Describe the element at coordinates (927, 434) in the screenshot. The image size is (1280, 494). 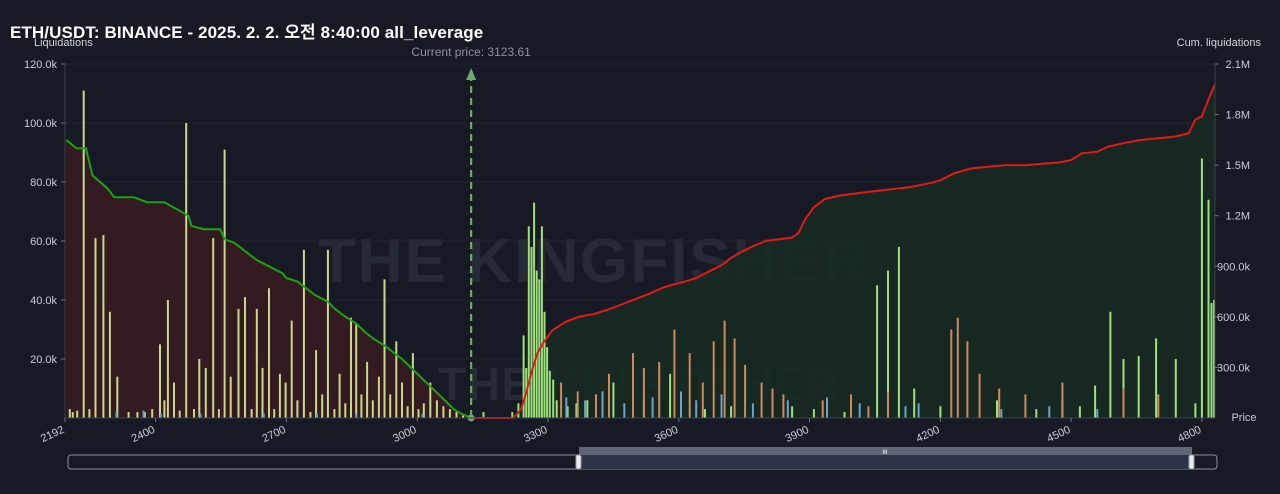
I see `x-tick-label-7: 4200` at that location.